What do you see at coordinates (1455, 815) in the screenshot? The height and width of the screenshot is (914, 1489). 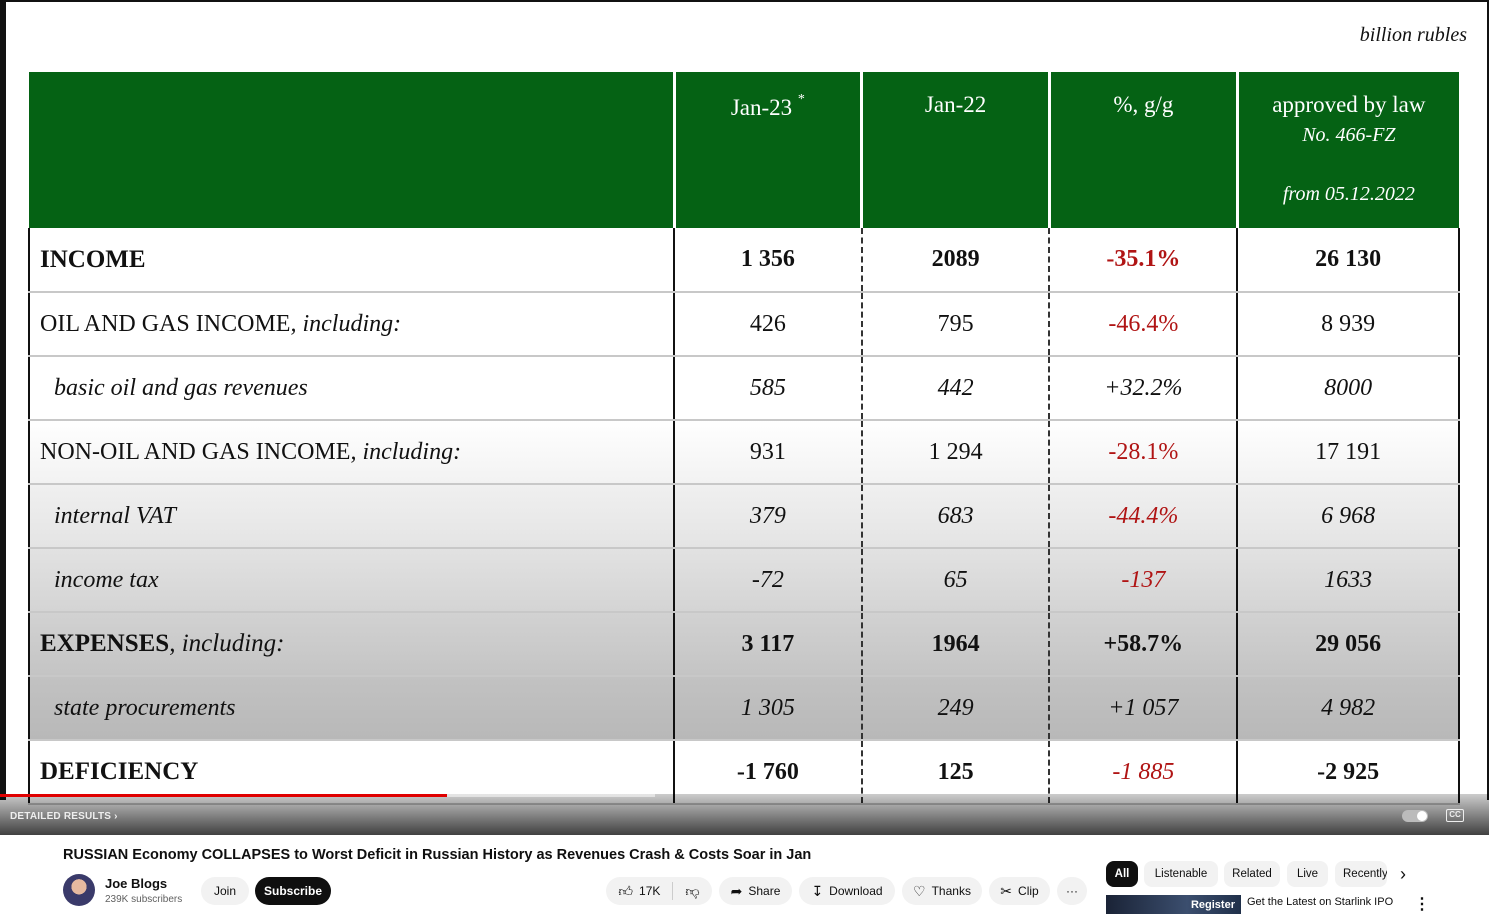 I see `captions-button: CC` at bounding box center [1455, 815].